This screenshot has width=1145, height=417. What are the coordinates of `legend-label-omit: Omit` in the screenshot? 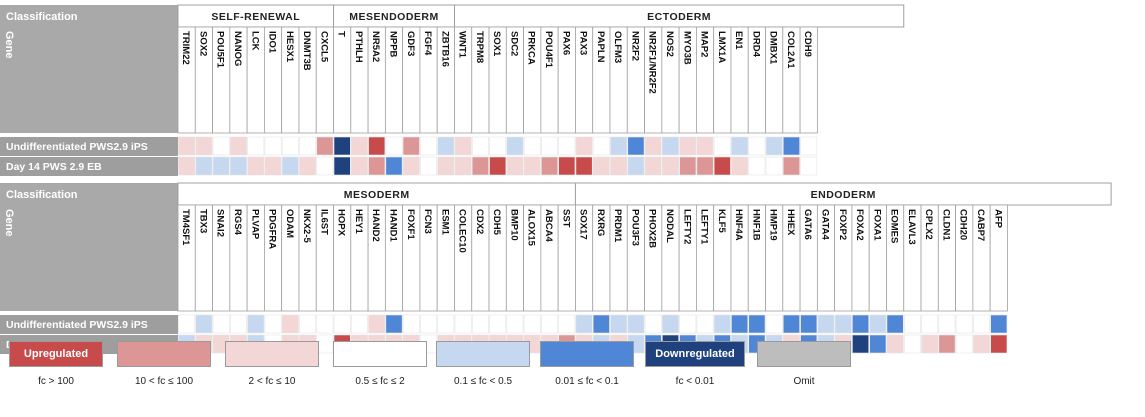 It's located at (804, 381).